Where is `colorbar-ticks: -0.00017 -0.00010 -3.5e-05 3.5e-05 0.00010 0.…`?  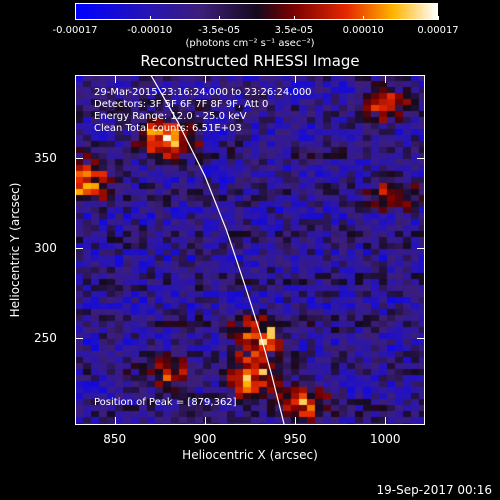 colorbar-ticks: -0.00017 -0.00010 -3.5e-05 3.5e-05 0.00010 0.… is located at coordinates (250, 20).